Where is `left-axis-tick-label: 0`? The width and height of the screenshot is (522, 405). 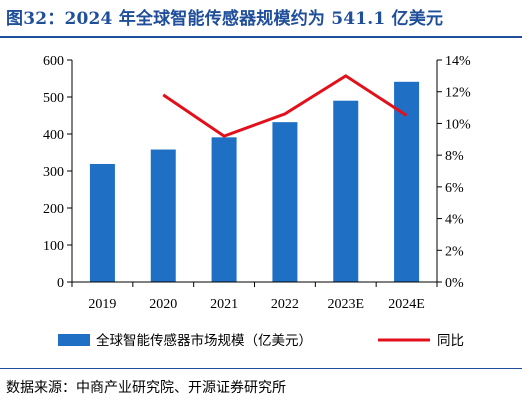
left-axis-tick-label: 0 is located at coordinates (60, 283).